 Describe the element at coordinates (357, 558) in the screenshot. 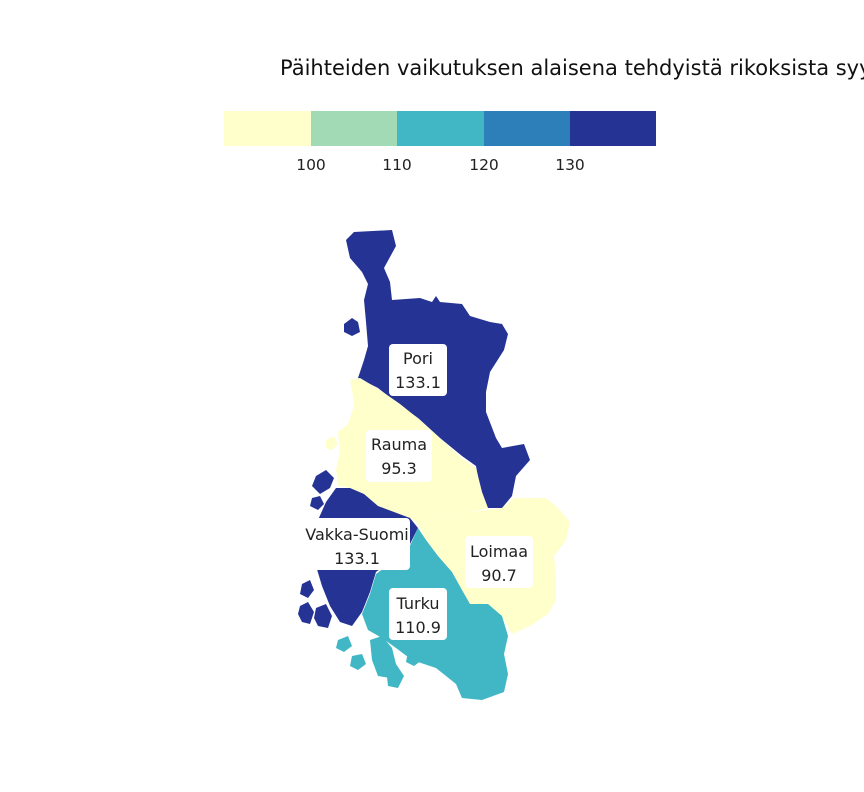

I see `label-value-vakka-suomi: 133.1` at that location.